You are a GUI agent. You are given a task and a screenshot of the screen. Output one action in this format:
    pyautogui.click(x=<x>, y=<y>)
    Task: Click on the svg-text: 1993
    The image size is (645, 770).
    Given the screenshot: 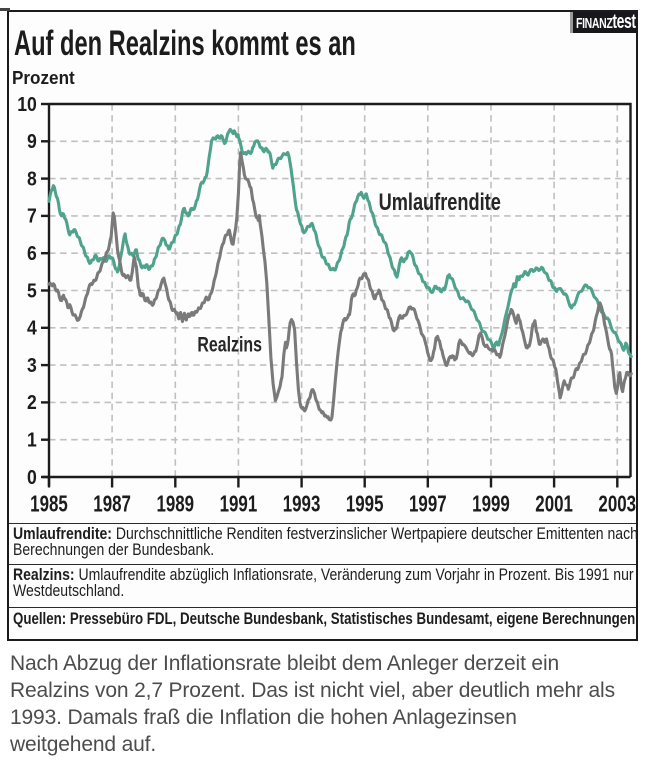 What is the action you would take?
    pyautogui.click(x=302, y=504)
    